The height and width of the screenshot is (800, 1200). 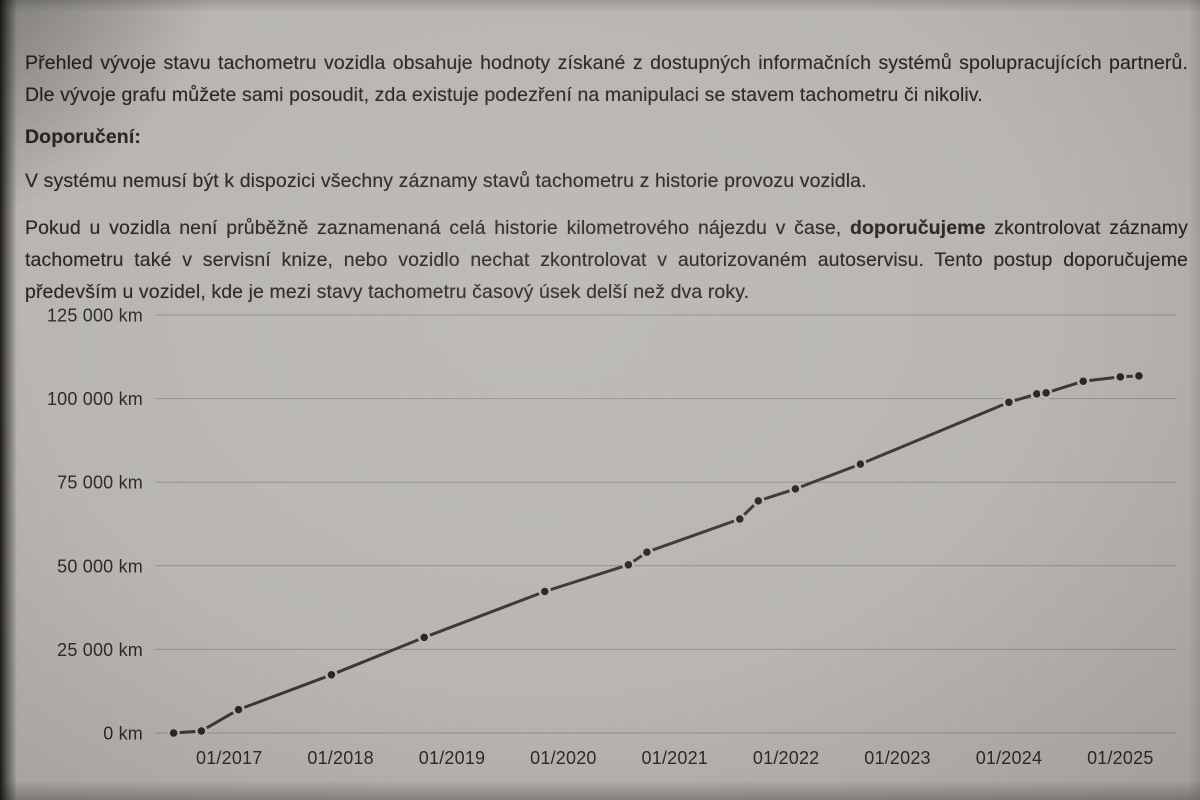 I want to click on x-axis-tick-label: 01/2021, so click(x=675, y=758).